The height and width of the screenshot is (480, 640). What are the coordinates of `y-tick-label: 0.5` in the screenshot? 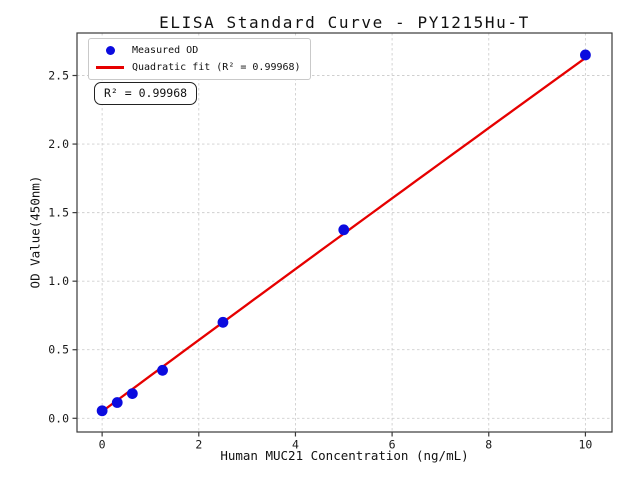 It's located at (58, 350).